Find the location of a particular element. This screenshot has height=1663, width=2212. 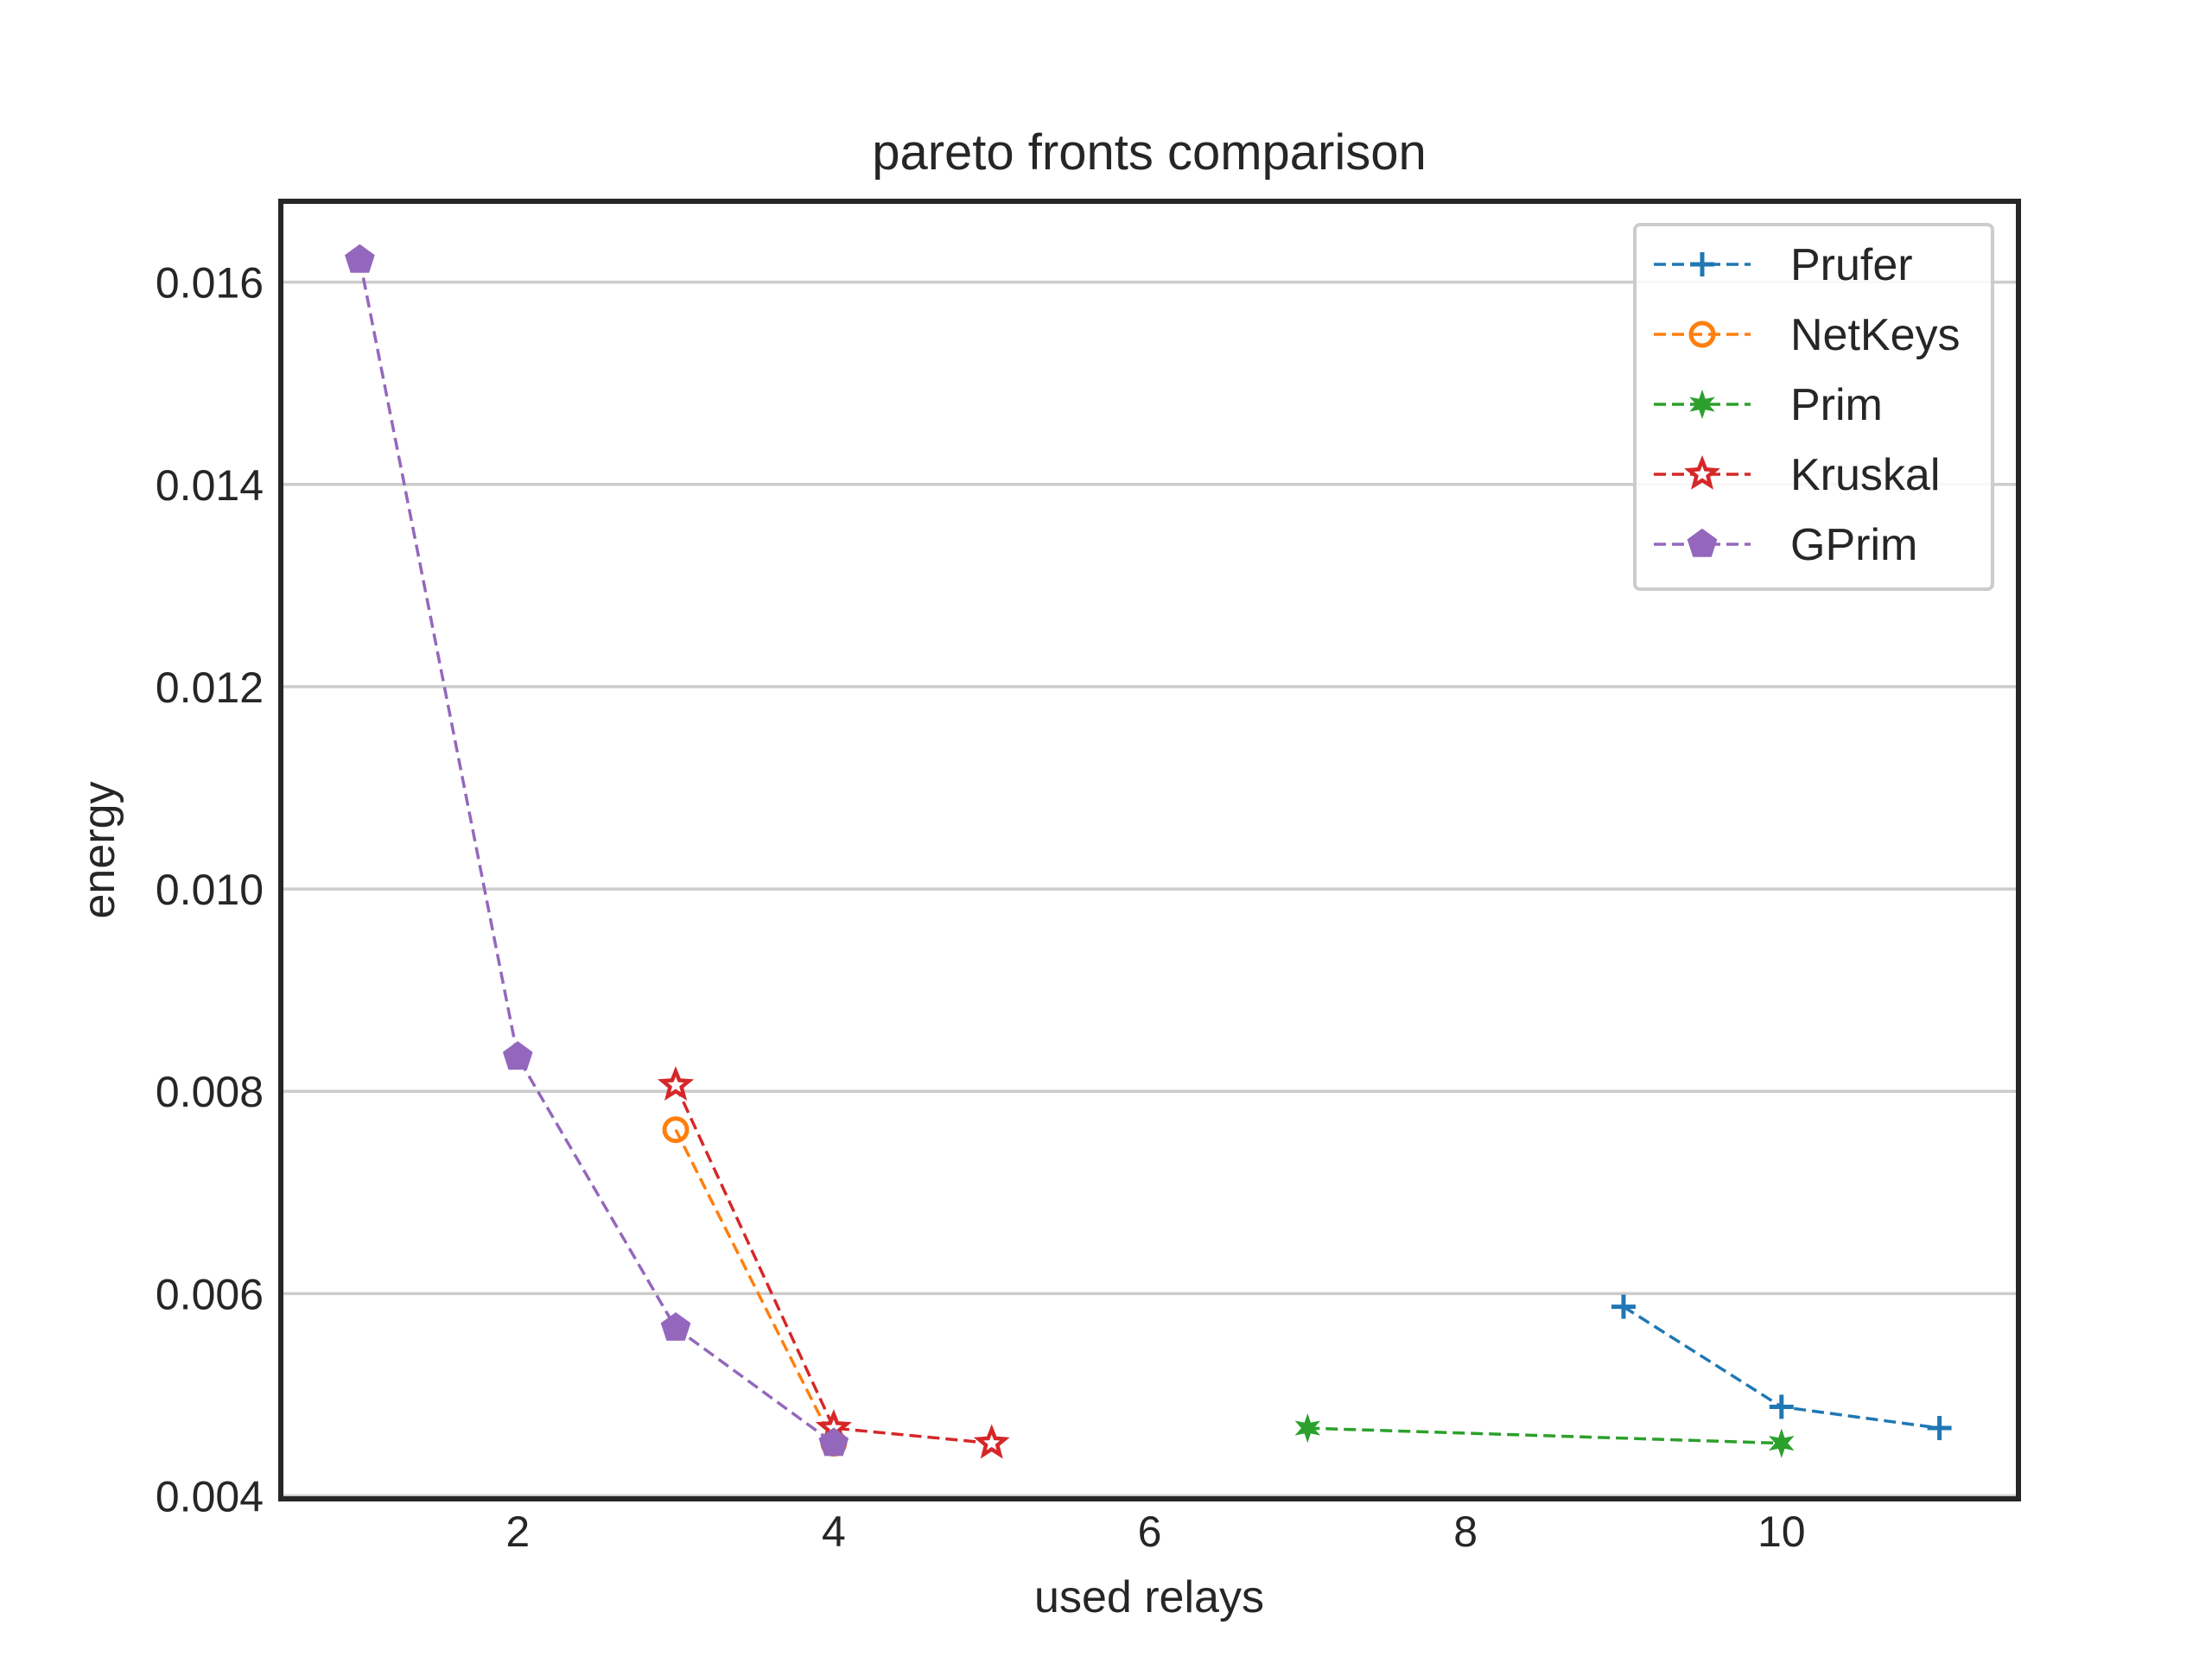

y-tick-label: 0.010 is located at coordinates (210, 890).